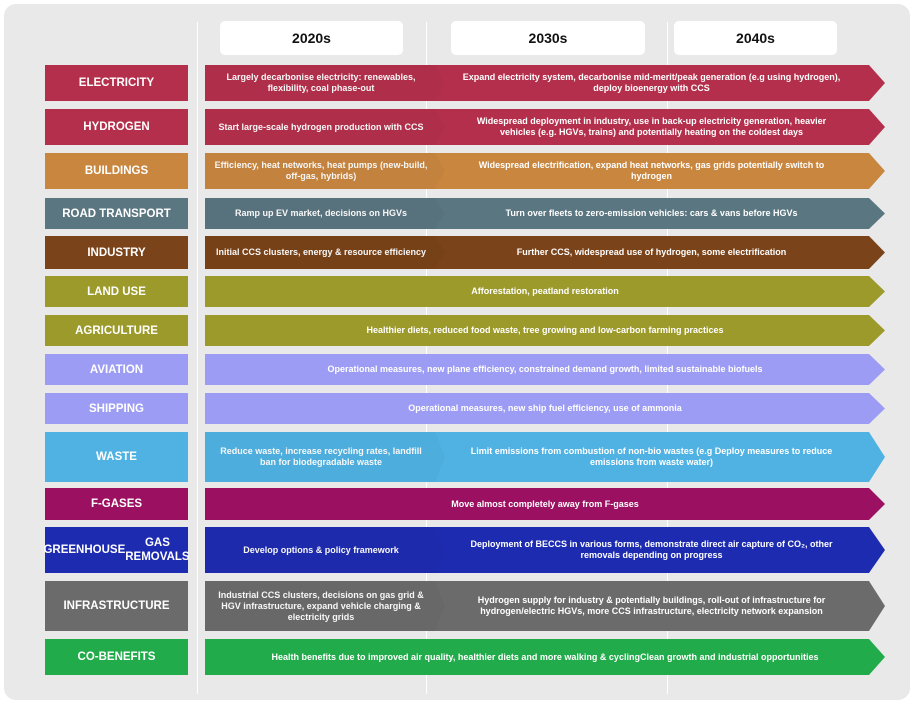 The width and height of the screenshot is (915, 706). I want to click on row-label-buildings: BUILDINGS, so click(116, 171).